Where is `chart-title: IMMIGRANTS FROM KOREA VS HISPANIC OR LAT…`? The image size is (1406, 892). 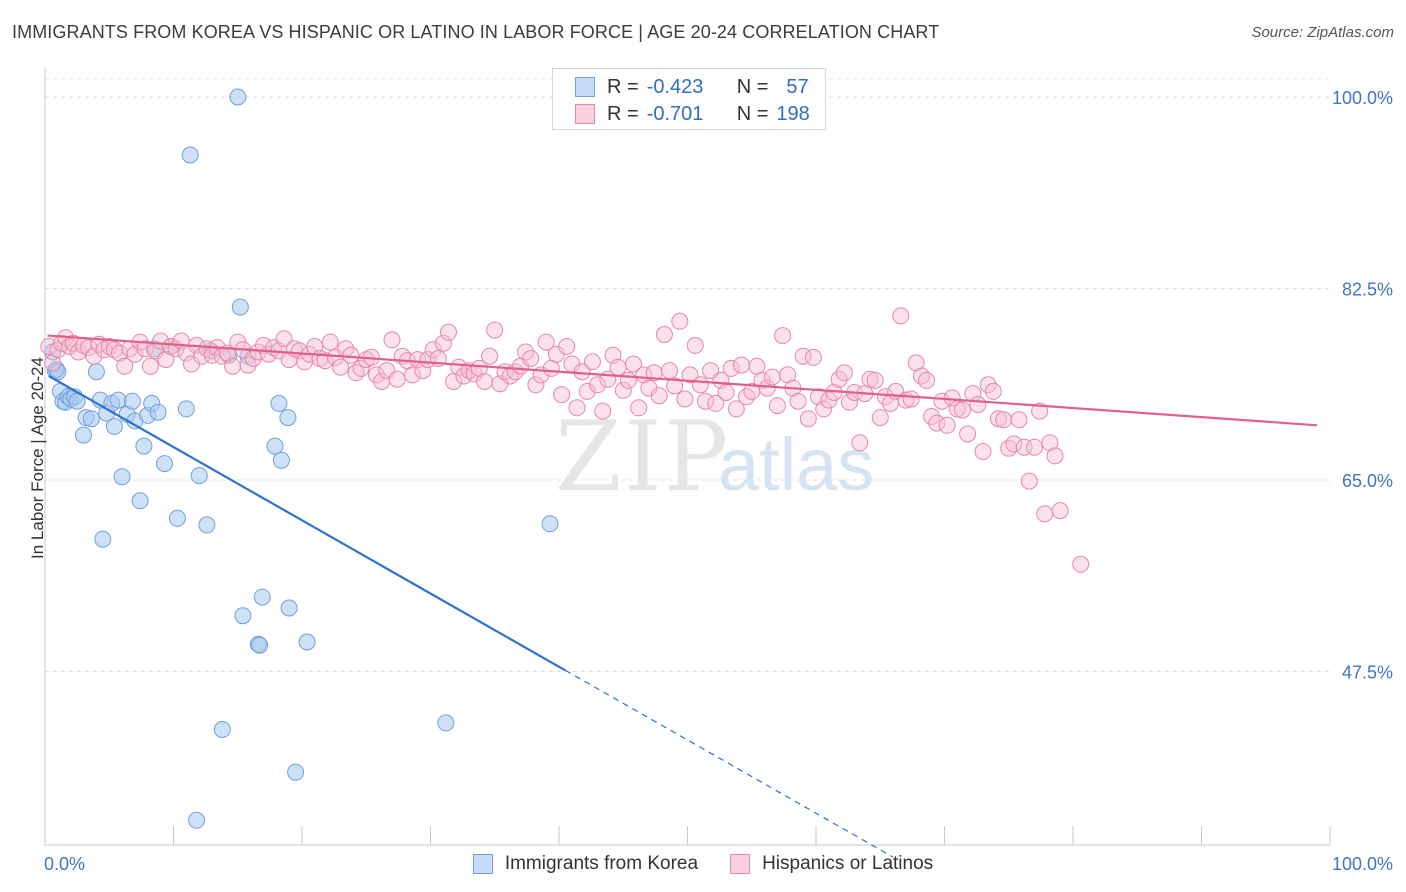
chart-title: IMMIGRANTS FROM KOREA VS HISPANIC OR LAT… is located at coordinates (476, 32).